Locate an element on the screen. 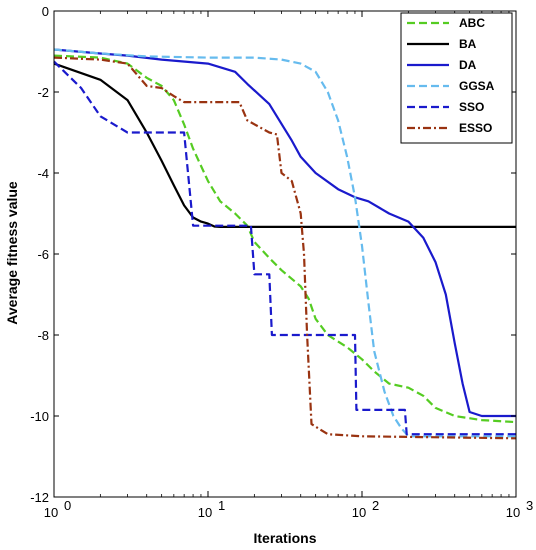 The image size is (536, 550). y-tick-label: -8 is located at coordinates (43, 335).